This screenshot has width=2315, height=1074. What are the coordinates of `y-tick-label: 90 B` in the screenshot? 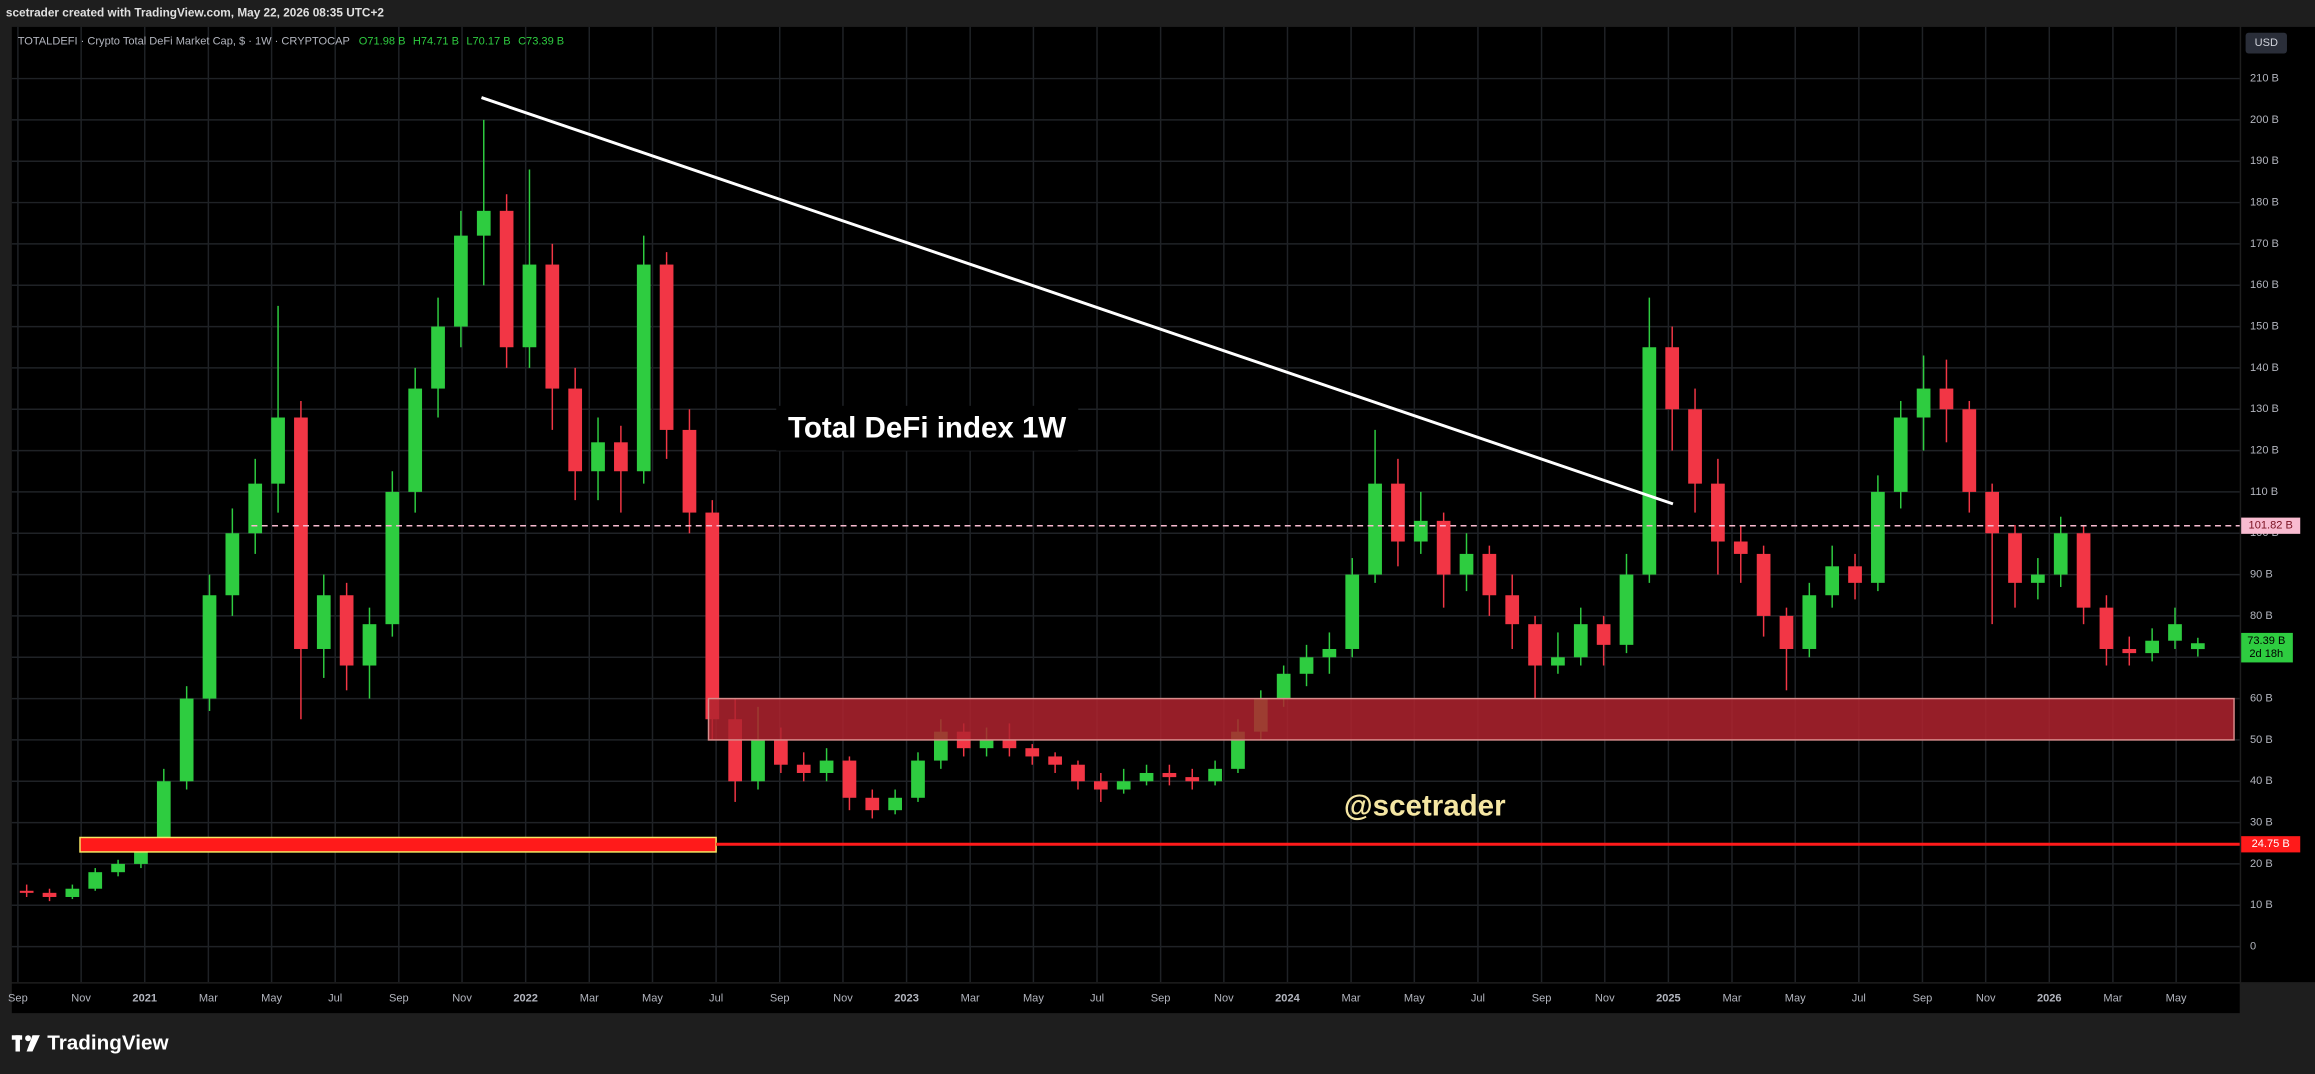 It's located at (2261, 575).